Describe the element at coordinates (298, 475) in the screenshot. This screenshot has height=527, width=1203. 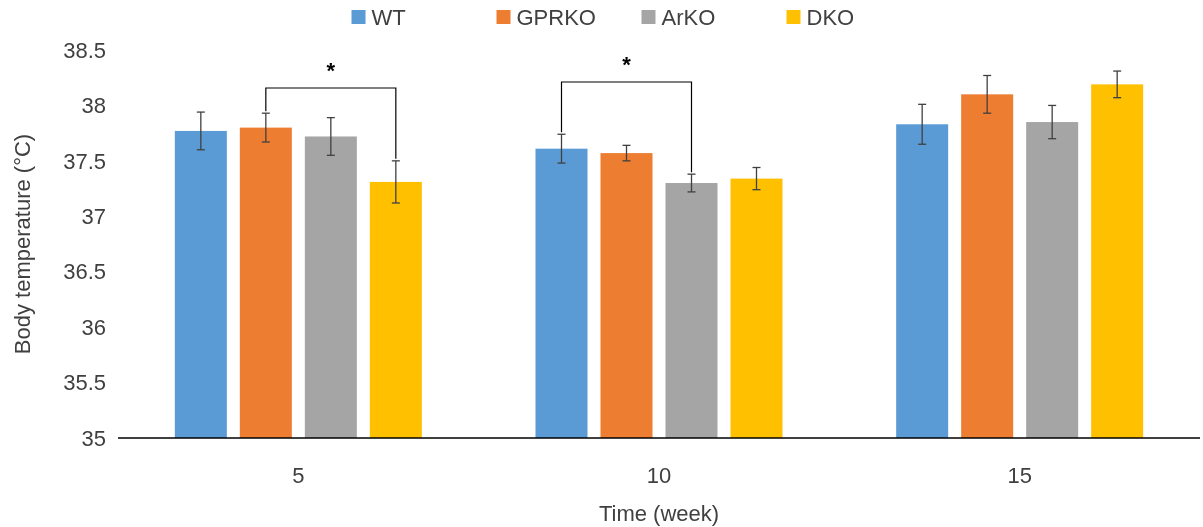
I see `x-tick-label: 5` at that location.